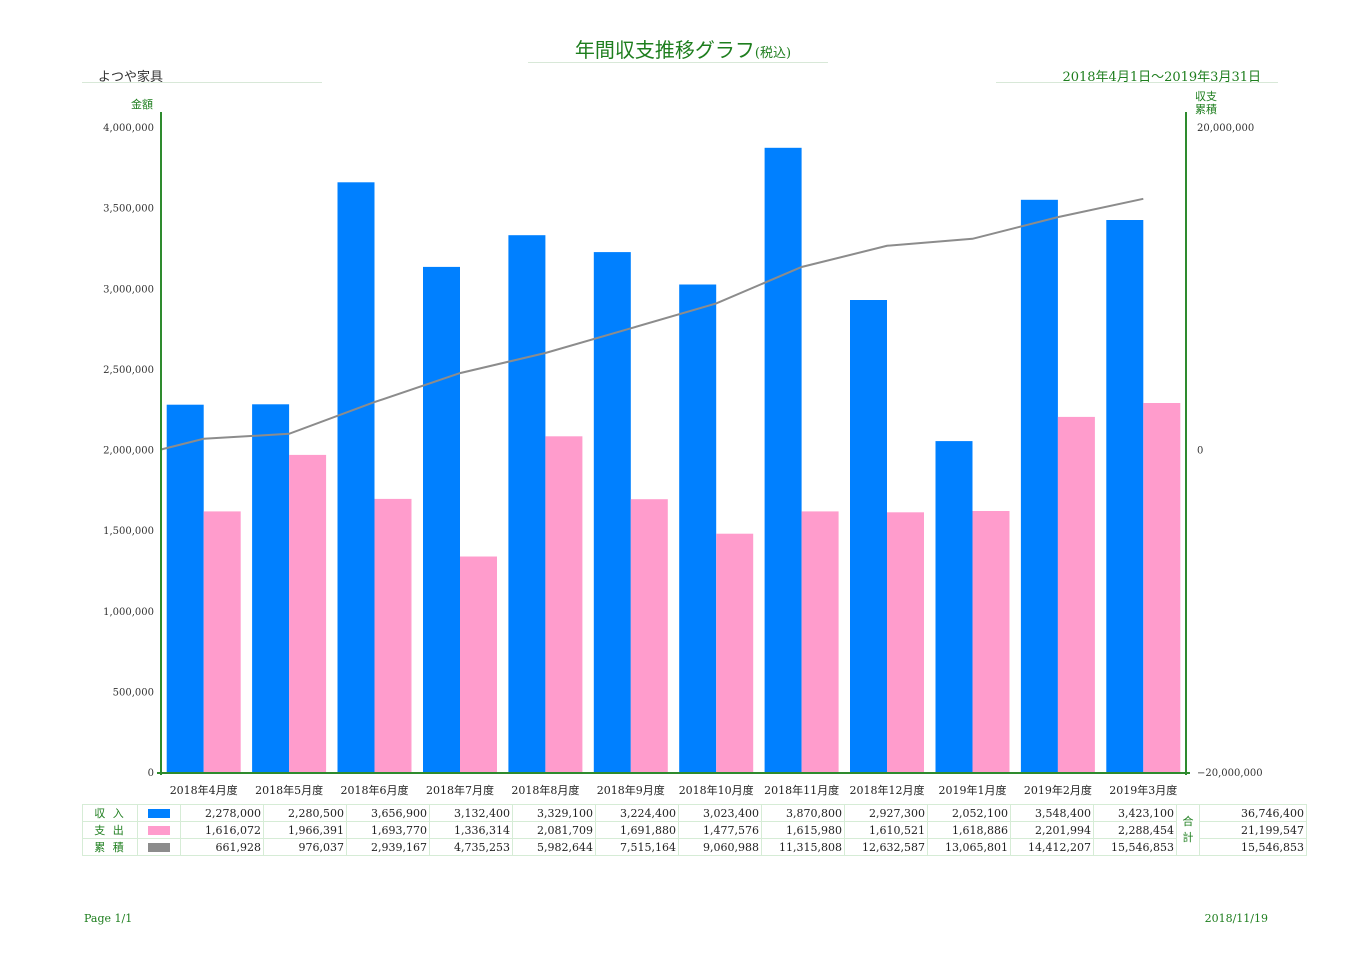 The image size is (1366, 966). I want to click on x-category-label: 2019年2月度, so click(1058, 790).